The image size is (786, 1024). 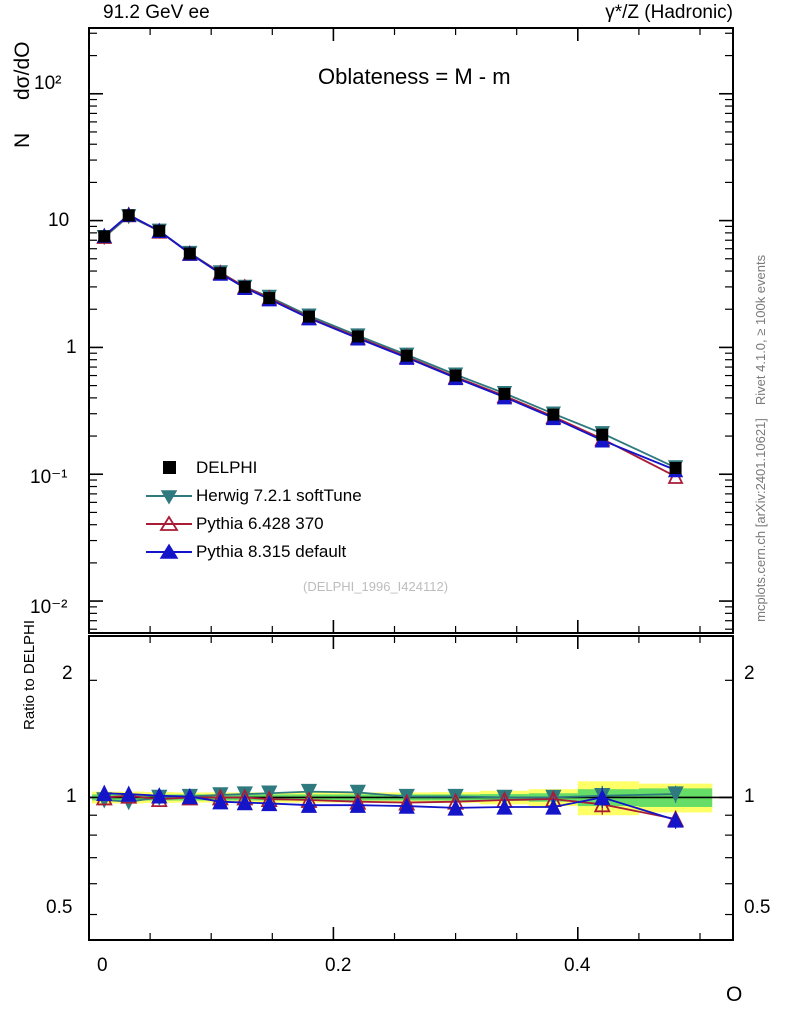 I want to click on y-tick-label-main-1: 10, so click(x=59, y=220).